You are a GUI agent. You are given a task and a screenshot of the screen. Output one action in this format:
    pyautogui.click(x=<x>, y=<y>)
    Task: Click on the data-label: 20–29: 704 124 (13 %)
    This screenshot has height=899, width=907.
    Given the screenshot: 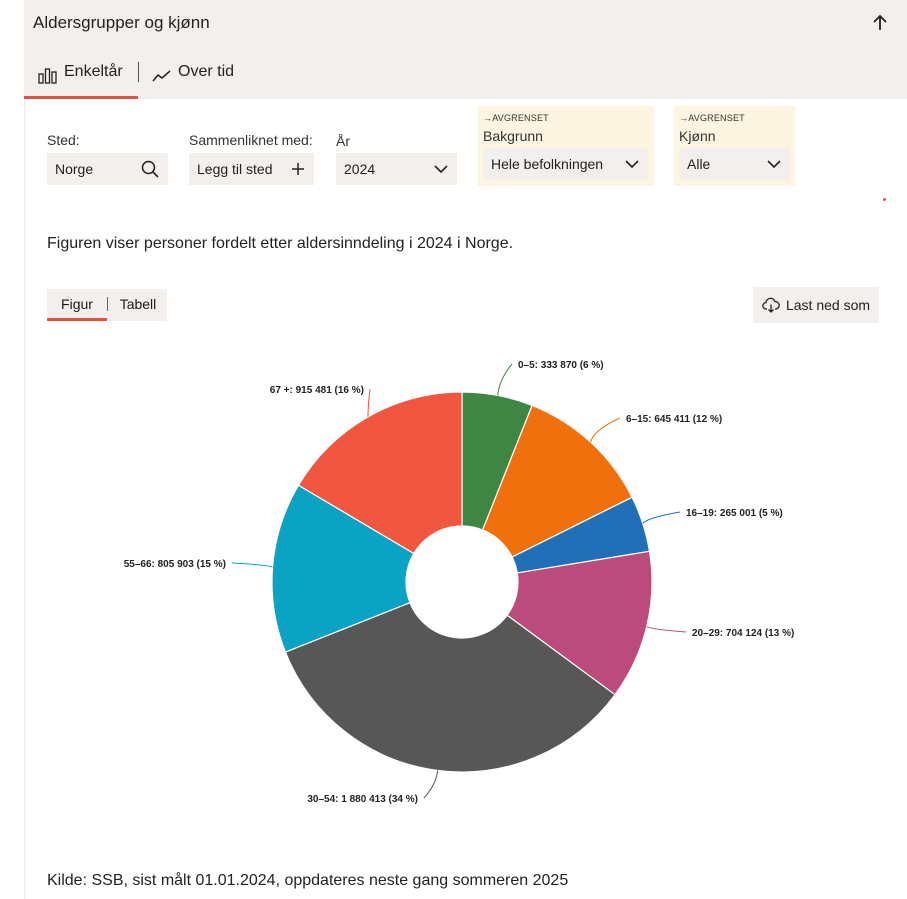 What is the action you would take?
    pyautogui.click(x=743, y=633)
    